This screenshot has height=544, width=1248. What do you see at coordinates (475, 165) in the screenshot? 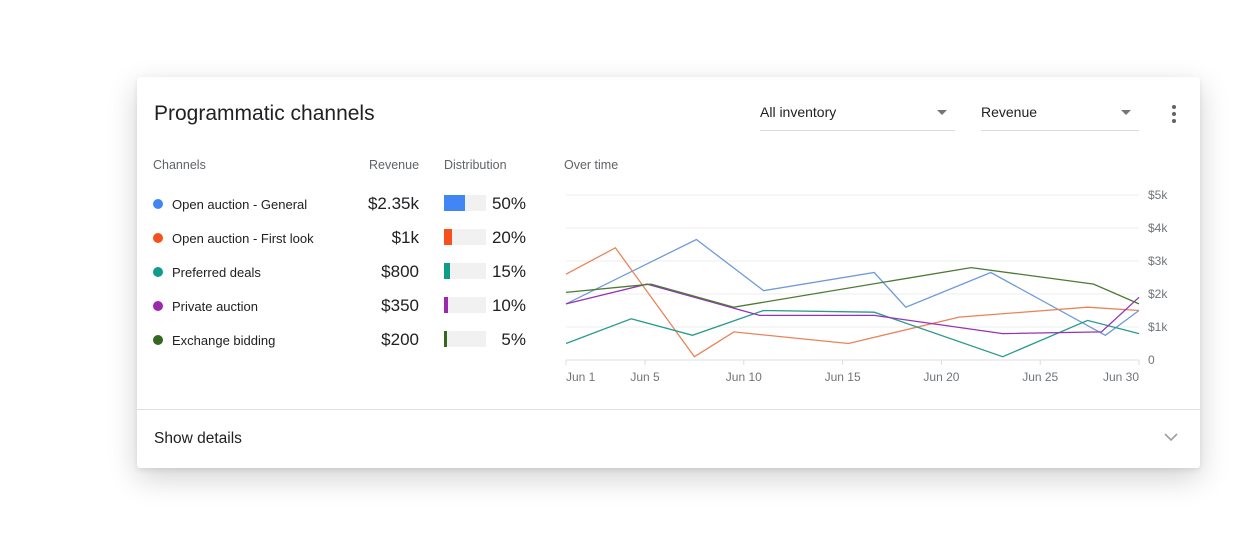
I see `distribution-header: Distribution` at bounding box center [475, 165].